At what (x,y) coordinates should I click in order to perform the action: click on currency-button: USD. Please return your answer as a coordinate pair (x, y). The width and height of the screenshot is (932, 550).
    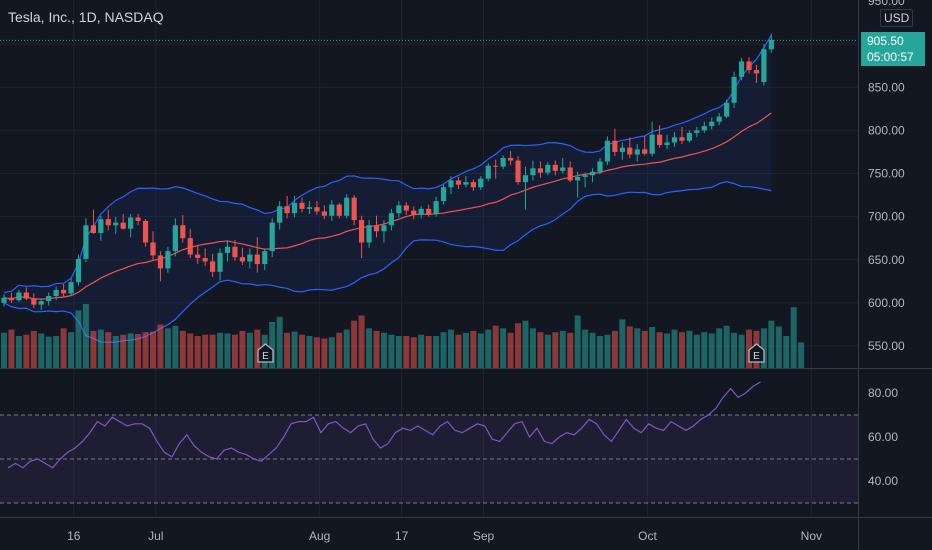
    Looking at the image, I should click on (897, 18).